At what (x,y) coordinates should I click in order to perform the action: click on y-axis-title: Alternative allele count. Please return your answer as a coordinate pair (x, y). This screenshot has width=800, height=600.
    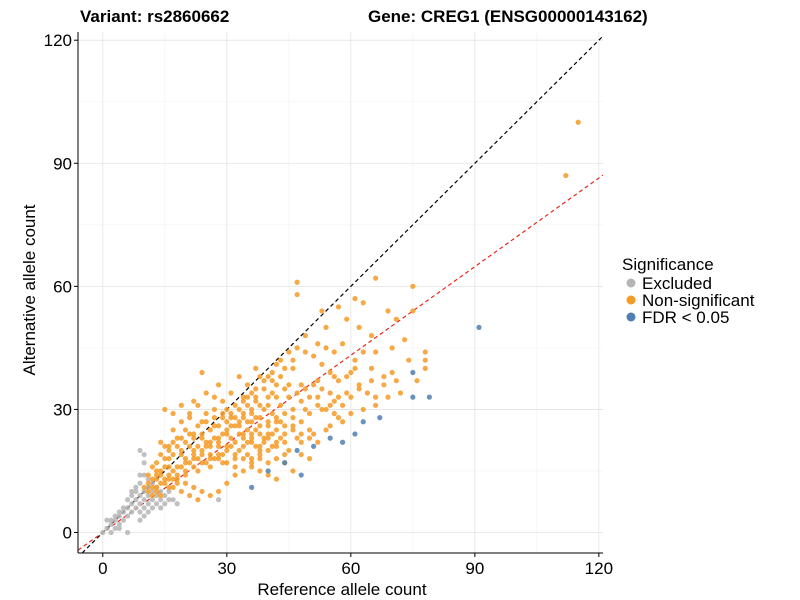
    Looking at the image, I should click on (29, 289).